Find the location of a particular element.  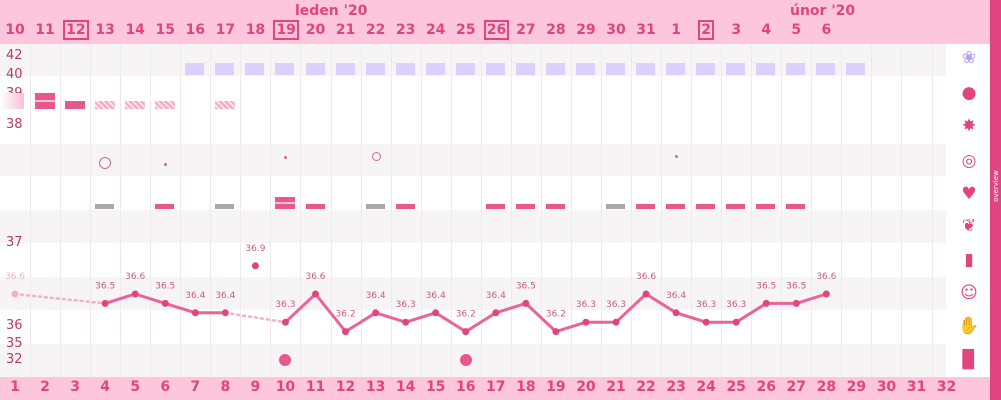

cervical-fluid-rings-icon: ◎ is located at coordinates (969, 161).